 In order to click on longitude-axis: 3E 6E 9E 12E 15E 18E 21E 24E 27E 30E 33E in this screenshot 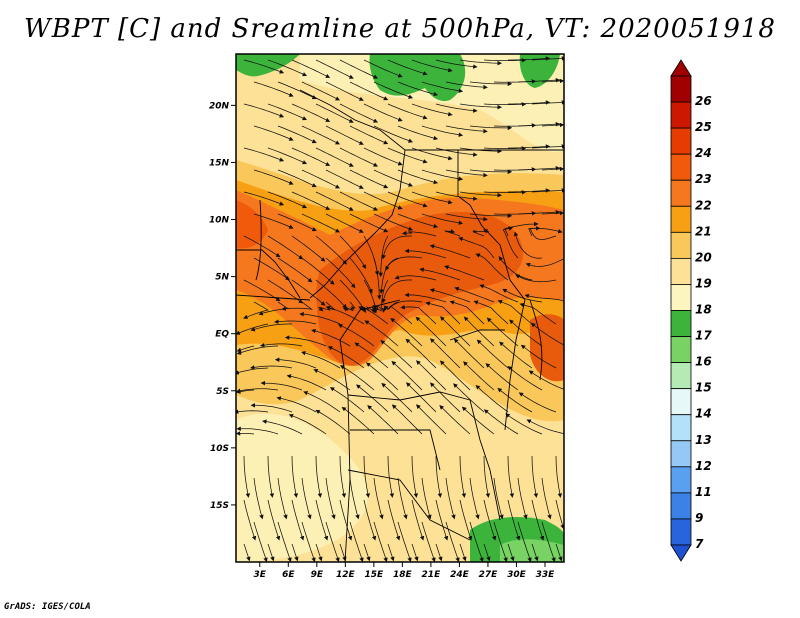, I will do `click(404, 571)`.